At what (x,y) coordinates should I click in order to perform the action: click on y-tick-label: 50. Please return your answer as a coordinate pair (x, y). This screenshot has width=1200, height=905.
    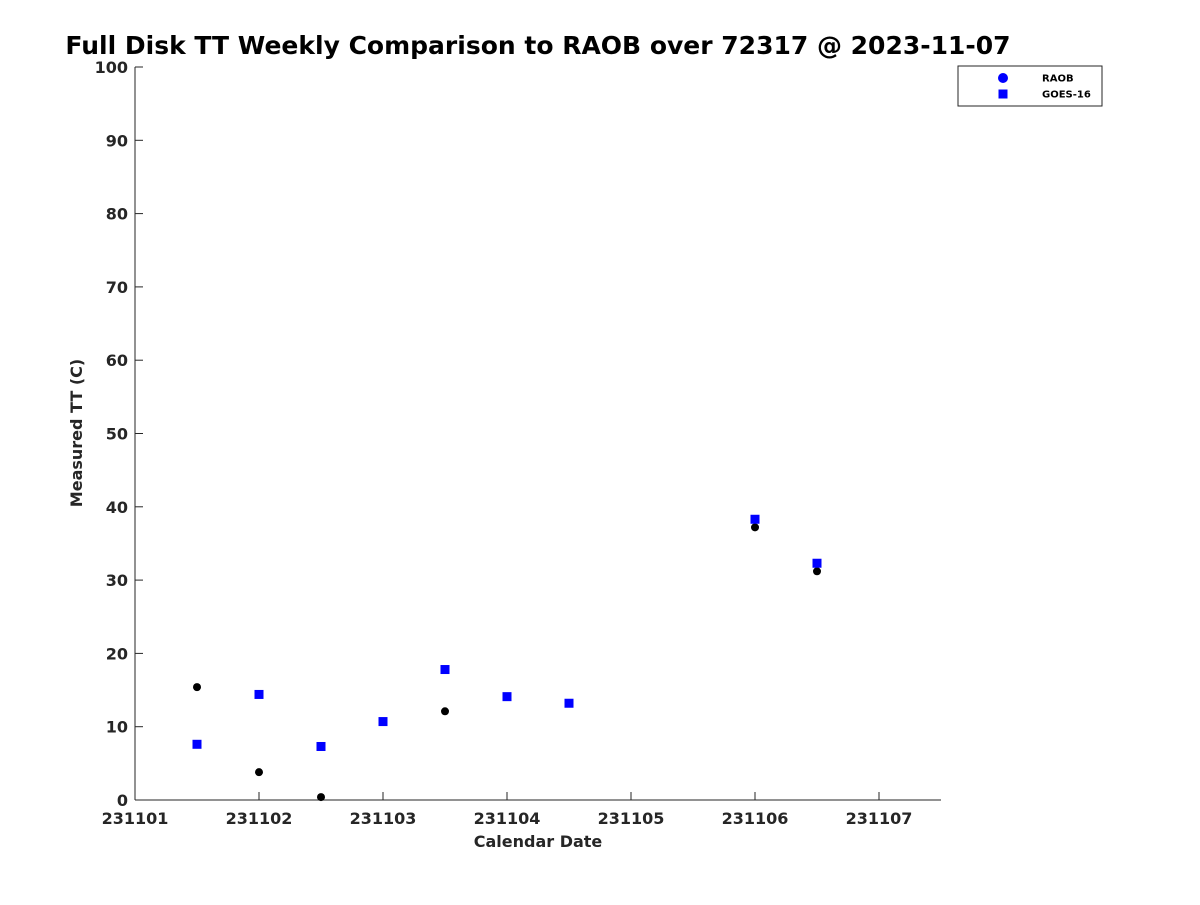
    Looking at the image, I should click on (117, 434).